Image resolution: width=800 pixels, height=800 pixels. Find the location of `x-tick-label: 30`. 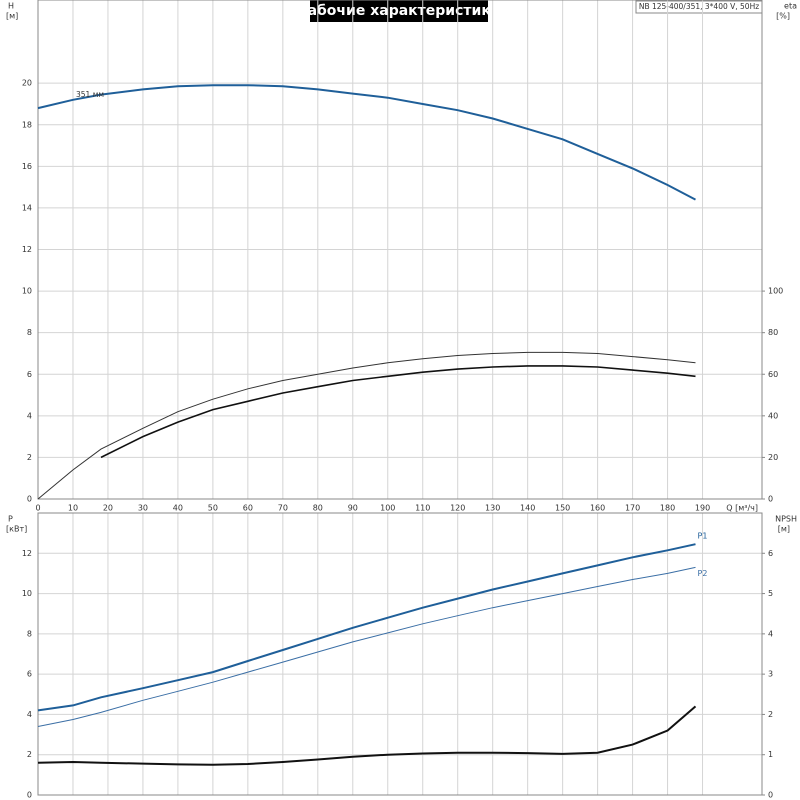

x-tick-label: 30 is located at coordinates (143, 508).